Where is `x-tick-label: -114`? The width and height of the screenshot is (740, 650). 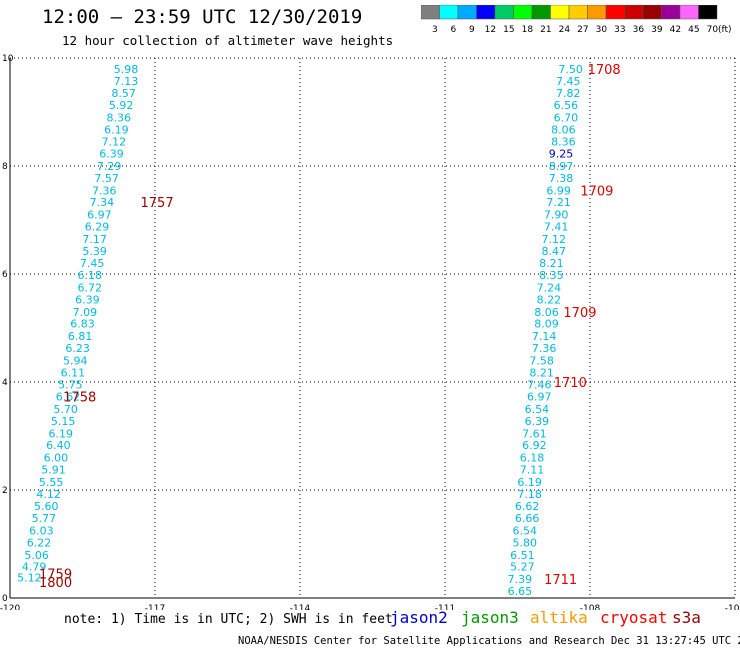 x-tick-label: -114 is located at coordinates (300, 607).